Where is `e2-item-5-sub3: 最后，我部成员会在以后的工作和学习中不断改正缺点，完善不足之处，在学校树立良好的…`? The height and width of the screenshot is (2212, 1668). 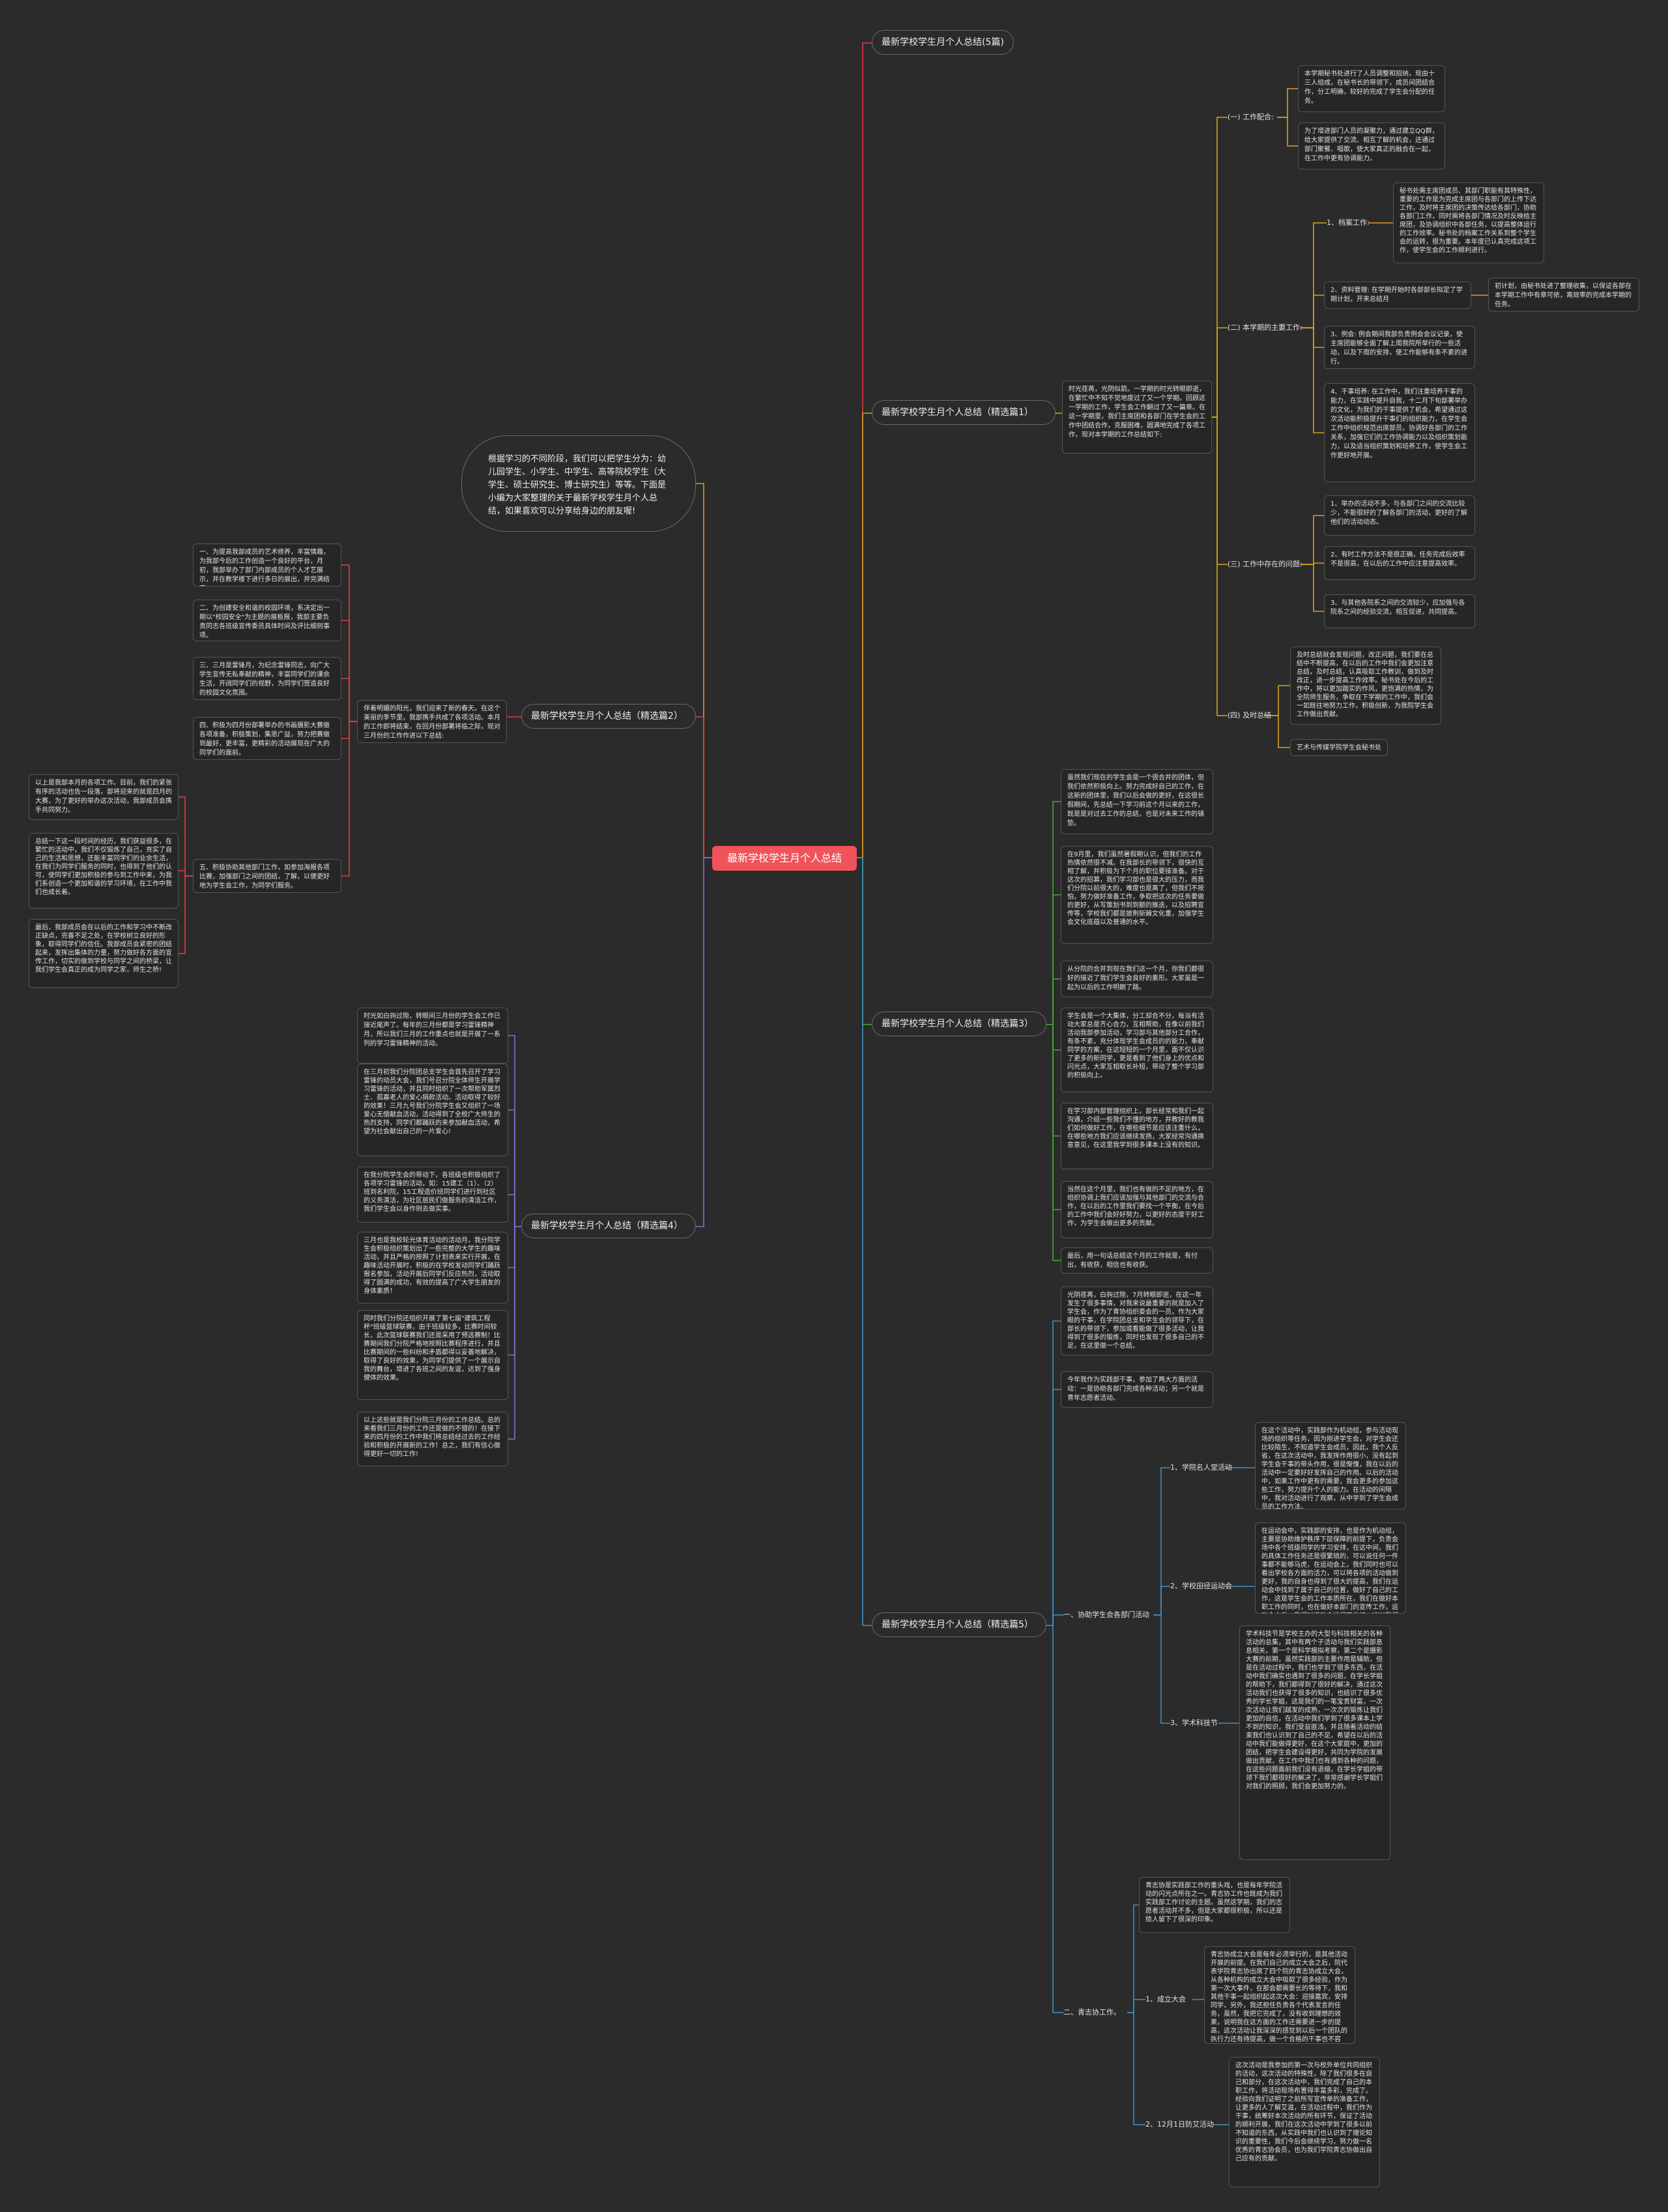
e2-item-5-sub3: 最后，我部成员会在以后的工作和学习中不断改正缺点，完善不足之处，在学校树立良好的… is located at coordinates (104, 953).